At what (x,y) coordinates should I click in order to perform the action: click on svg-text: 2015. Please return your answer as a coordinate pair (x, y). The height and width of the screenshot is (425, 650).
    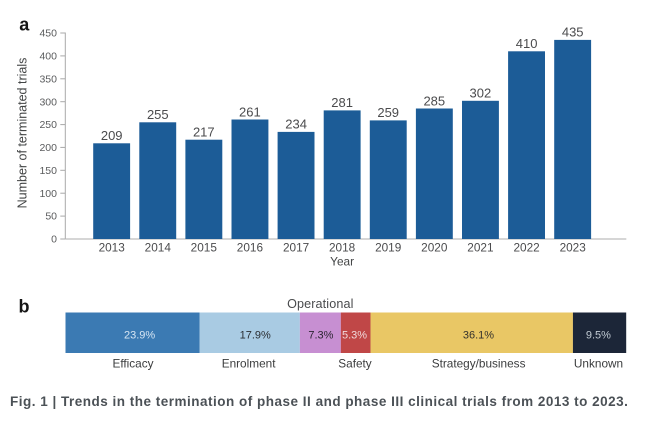
    Looking at the image, I should click on (204, 248).